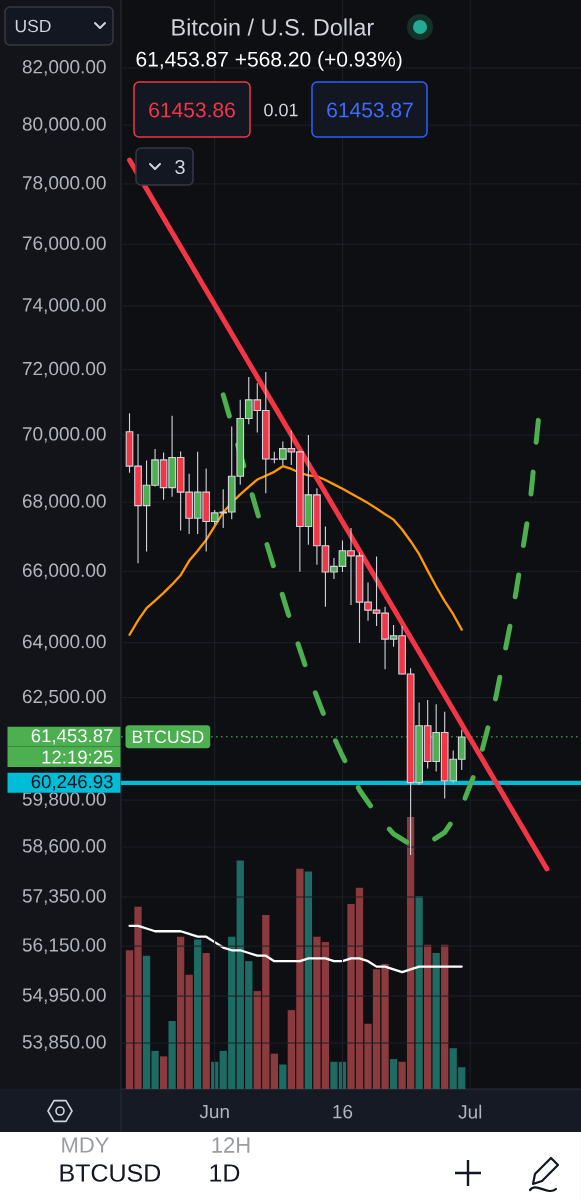 This screenshot has width=581, height=1200. I want to click on y-tick-label: 56,150.00, so click(64, 946).